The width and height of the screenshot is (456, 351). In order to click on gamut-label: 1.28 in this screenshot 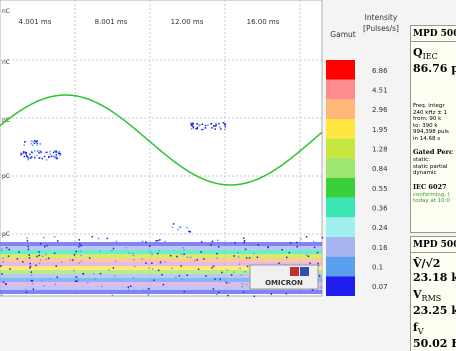, I will do `click(380, 150)`.